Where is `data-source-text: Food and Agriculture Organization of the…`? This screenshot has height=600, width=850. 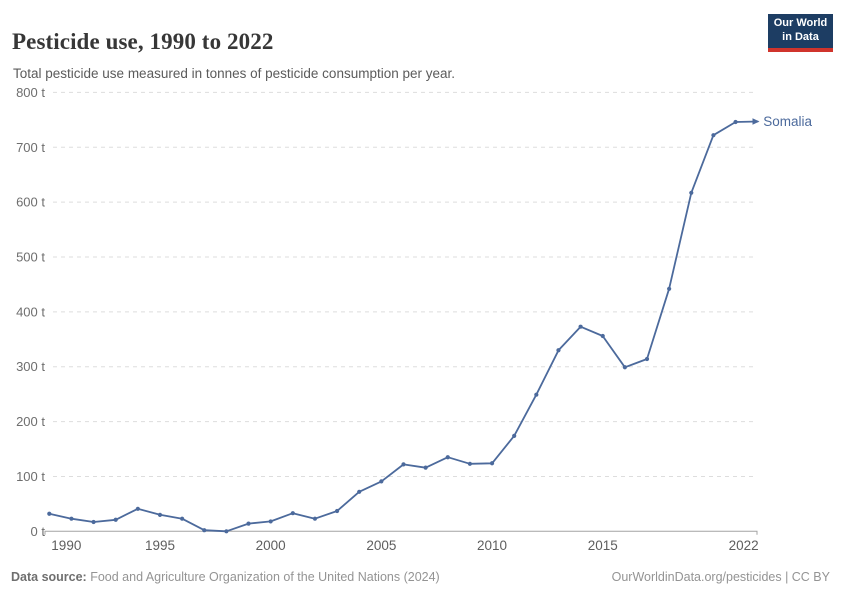 data-source-text: Food and Agriculture Organization of the… is located at coordinates (263, 577).